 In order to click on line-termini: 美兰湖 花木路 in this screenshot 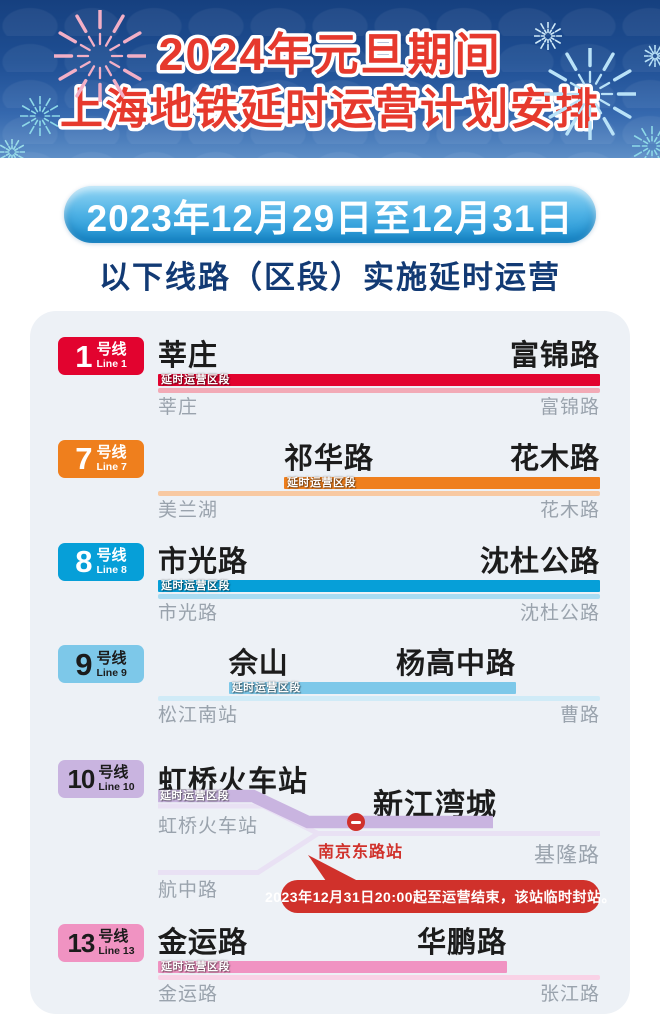, I will do `click(379, 511)`.